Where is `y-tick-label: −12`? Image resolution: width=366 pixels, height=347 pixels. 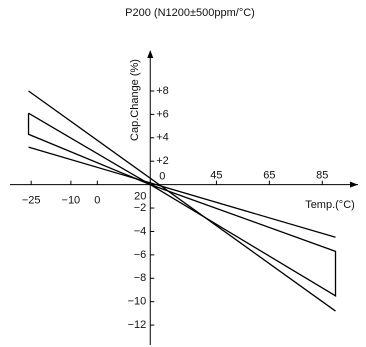
y-tick-label: −12 is located at coordinates (137, 325).